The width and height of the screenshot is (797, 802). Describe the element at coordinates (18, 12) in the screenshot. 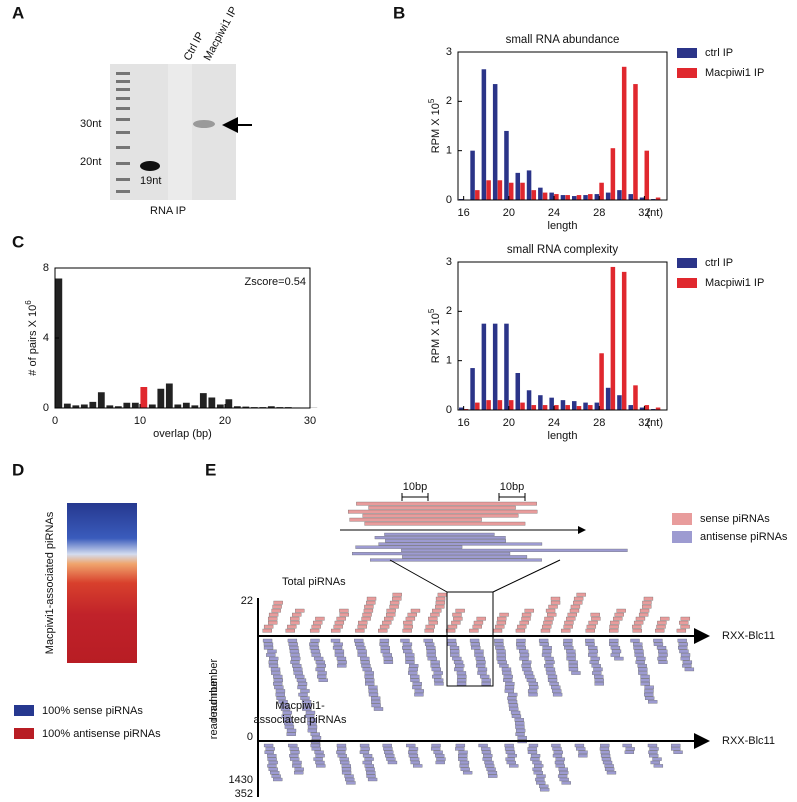

I see `panel-label: A` at that location.